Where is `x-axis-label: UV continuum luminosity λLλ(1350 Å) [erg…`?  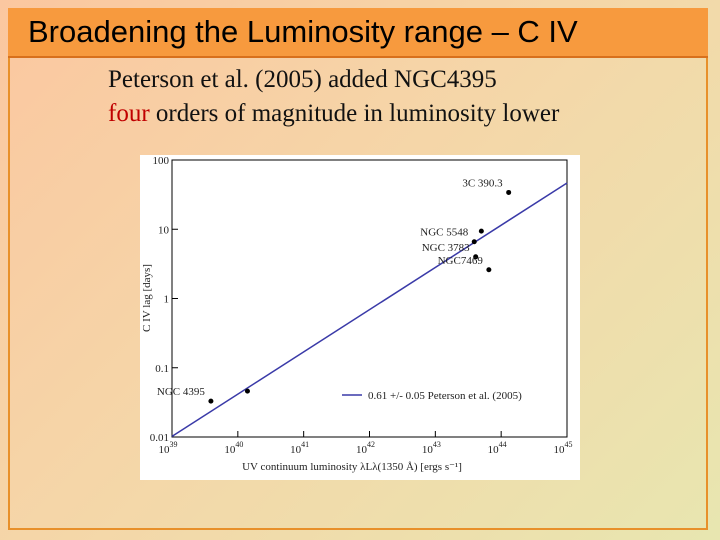
x-axis-label: UV continuum luminosity λLλ(1350 Å) [erg… is located at coordinates (352, 467).